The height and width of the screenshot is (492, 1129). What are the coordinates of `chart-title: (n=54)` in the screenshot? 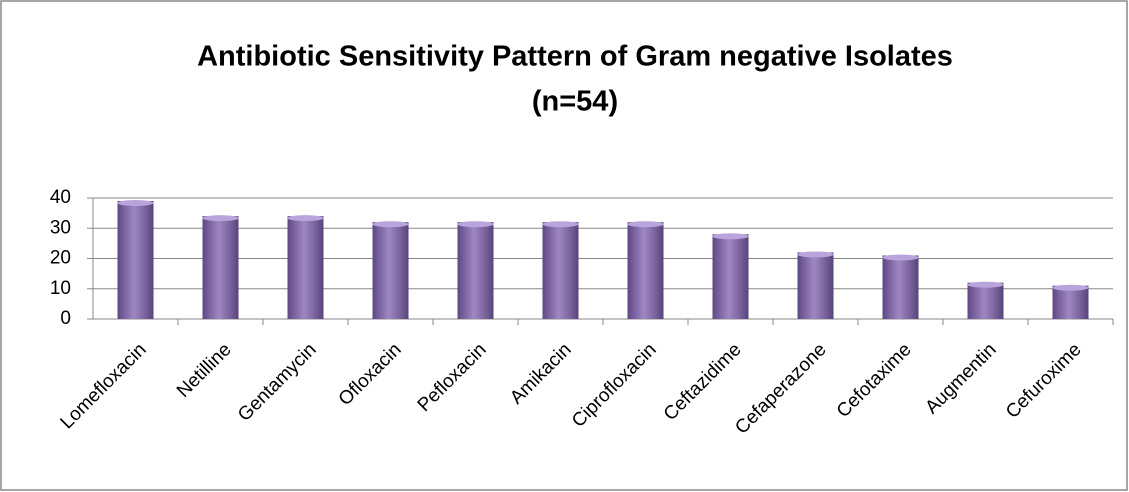 It's located at (575, 102).